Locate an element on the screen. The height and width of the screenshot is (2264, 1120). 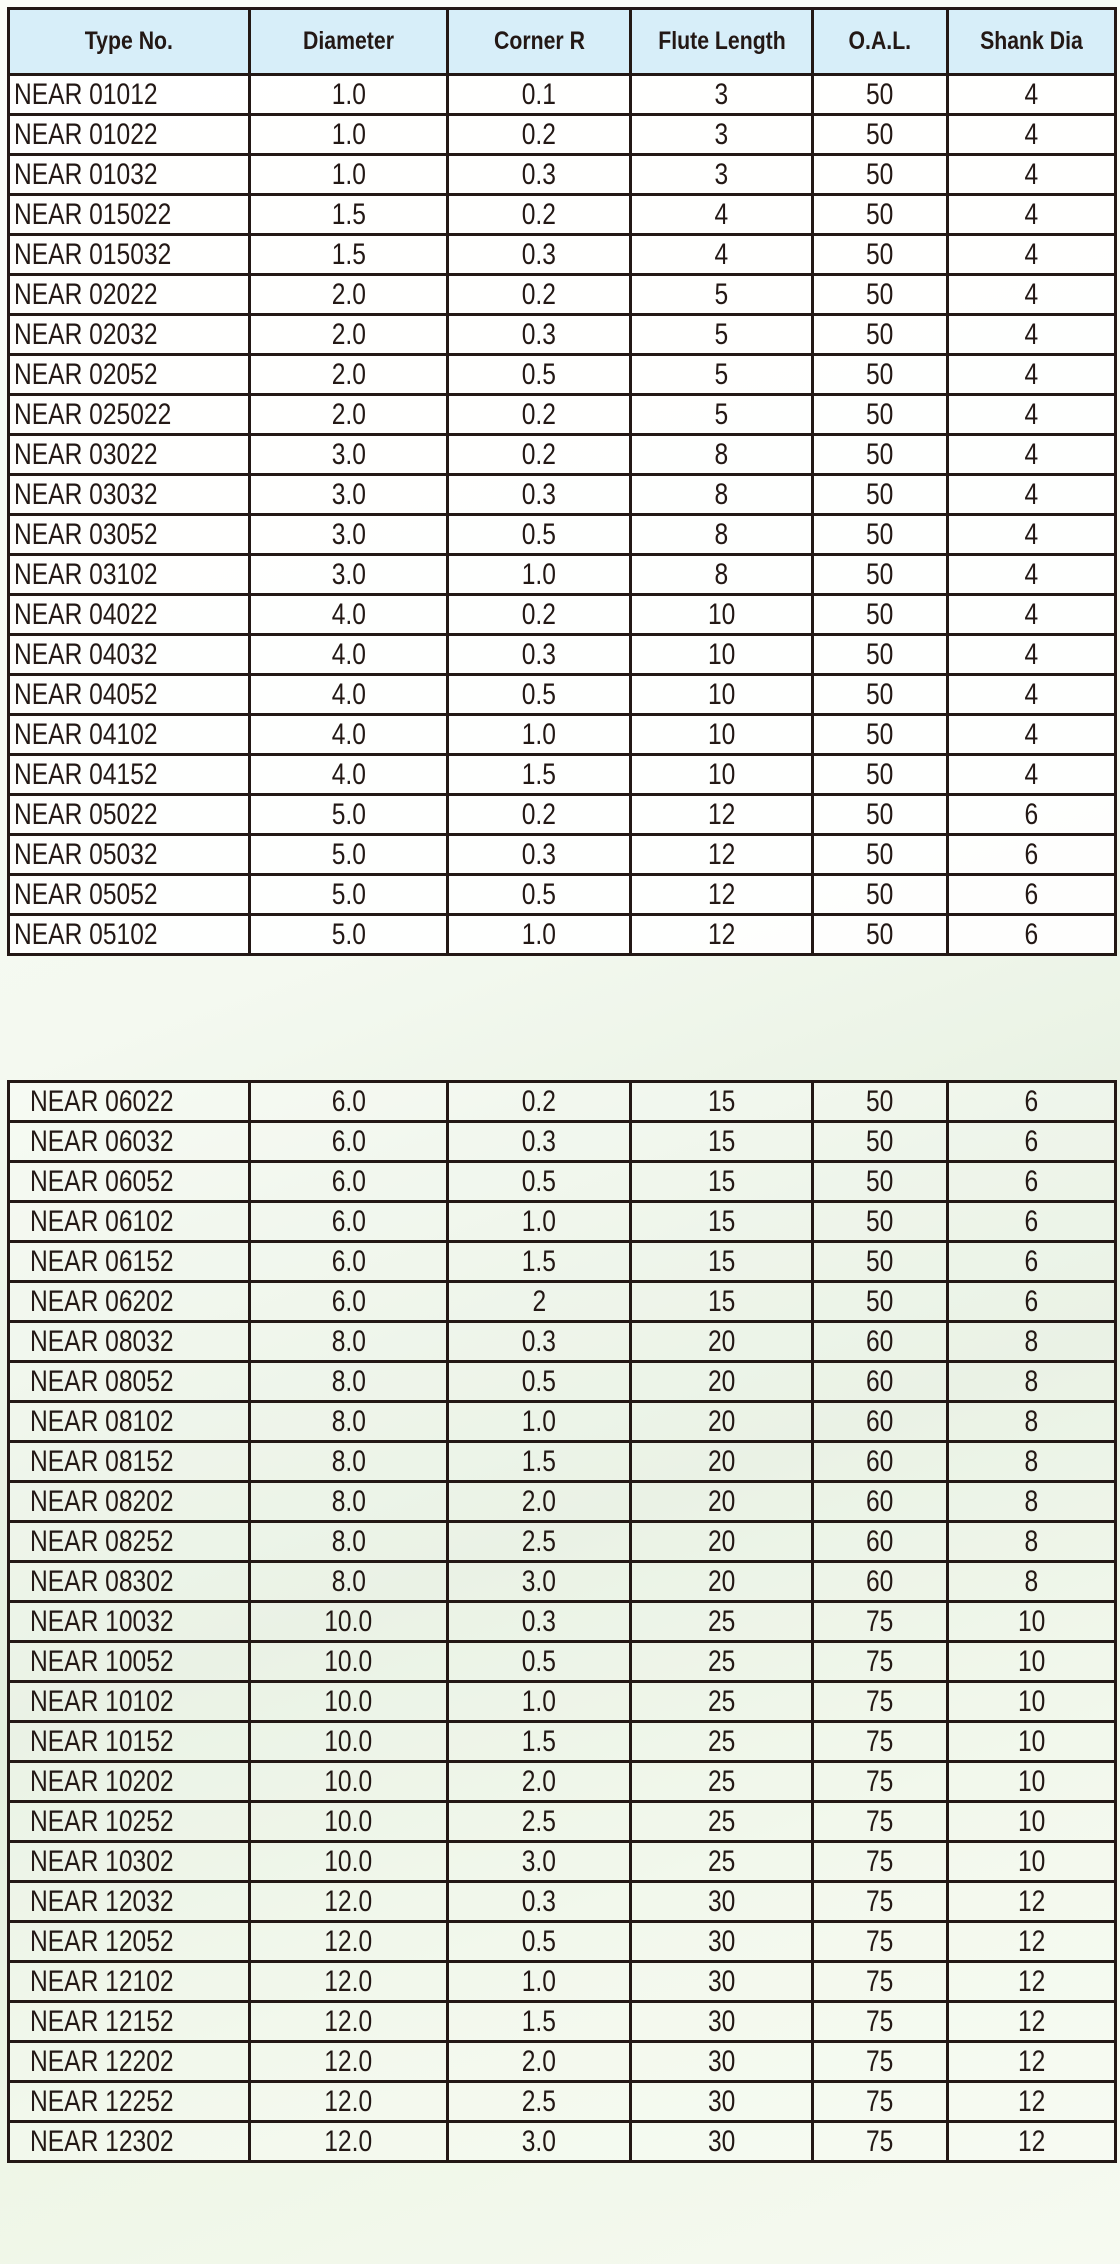
cell-corner-r: 2.0 is located at coordinates (539, 2061).